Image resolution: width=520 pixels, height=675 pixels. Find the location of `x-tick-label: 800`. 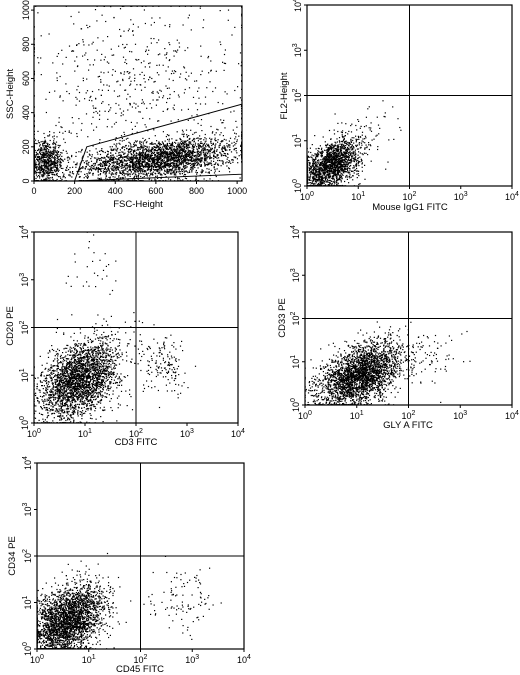

x-tick-label: 800 is located at coordinates (196, 191).